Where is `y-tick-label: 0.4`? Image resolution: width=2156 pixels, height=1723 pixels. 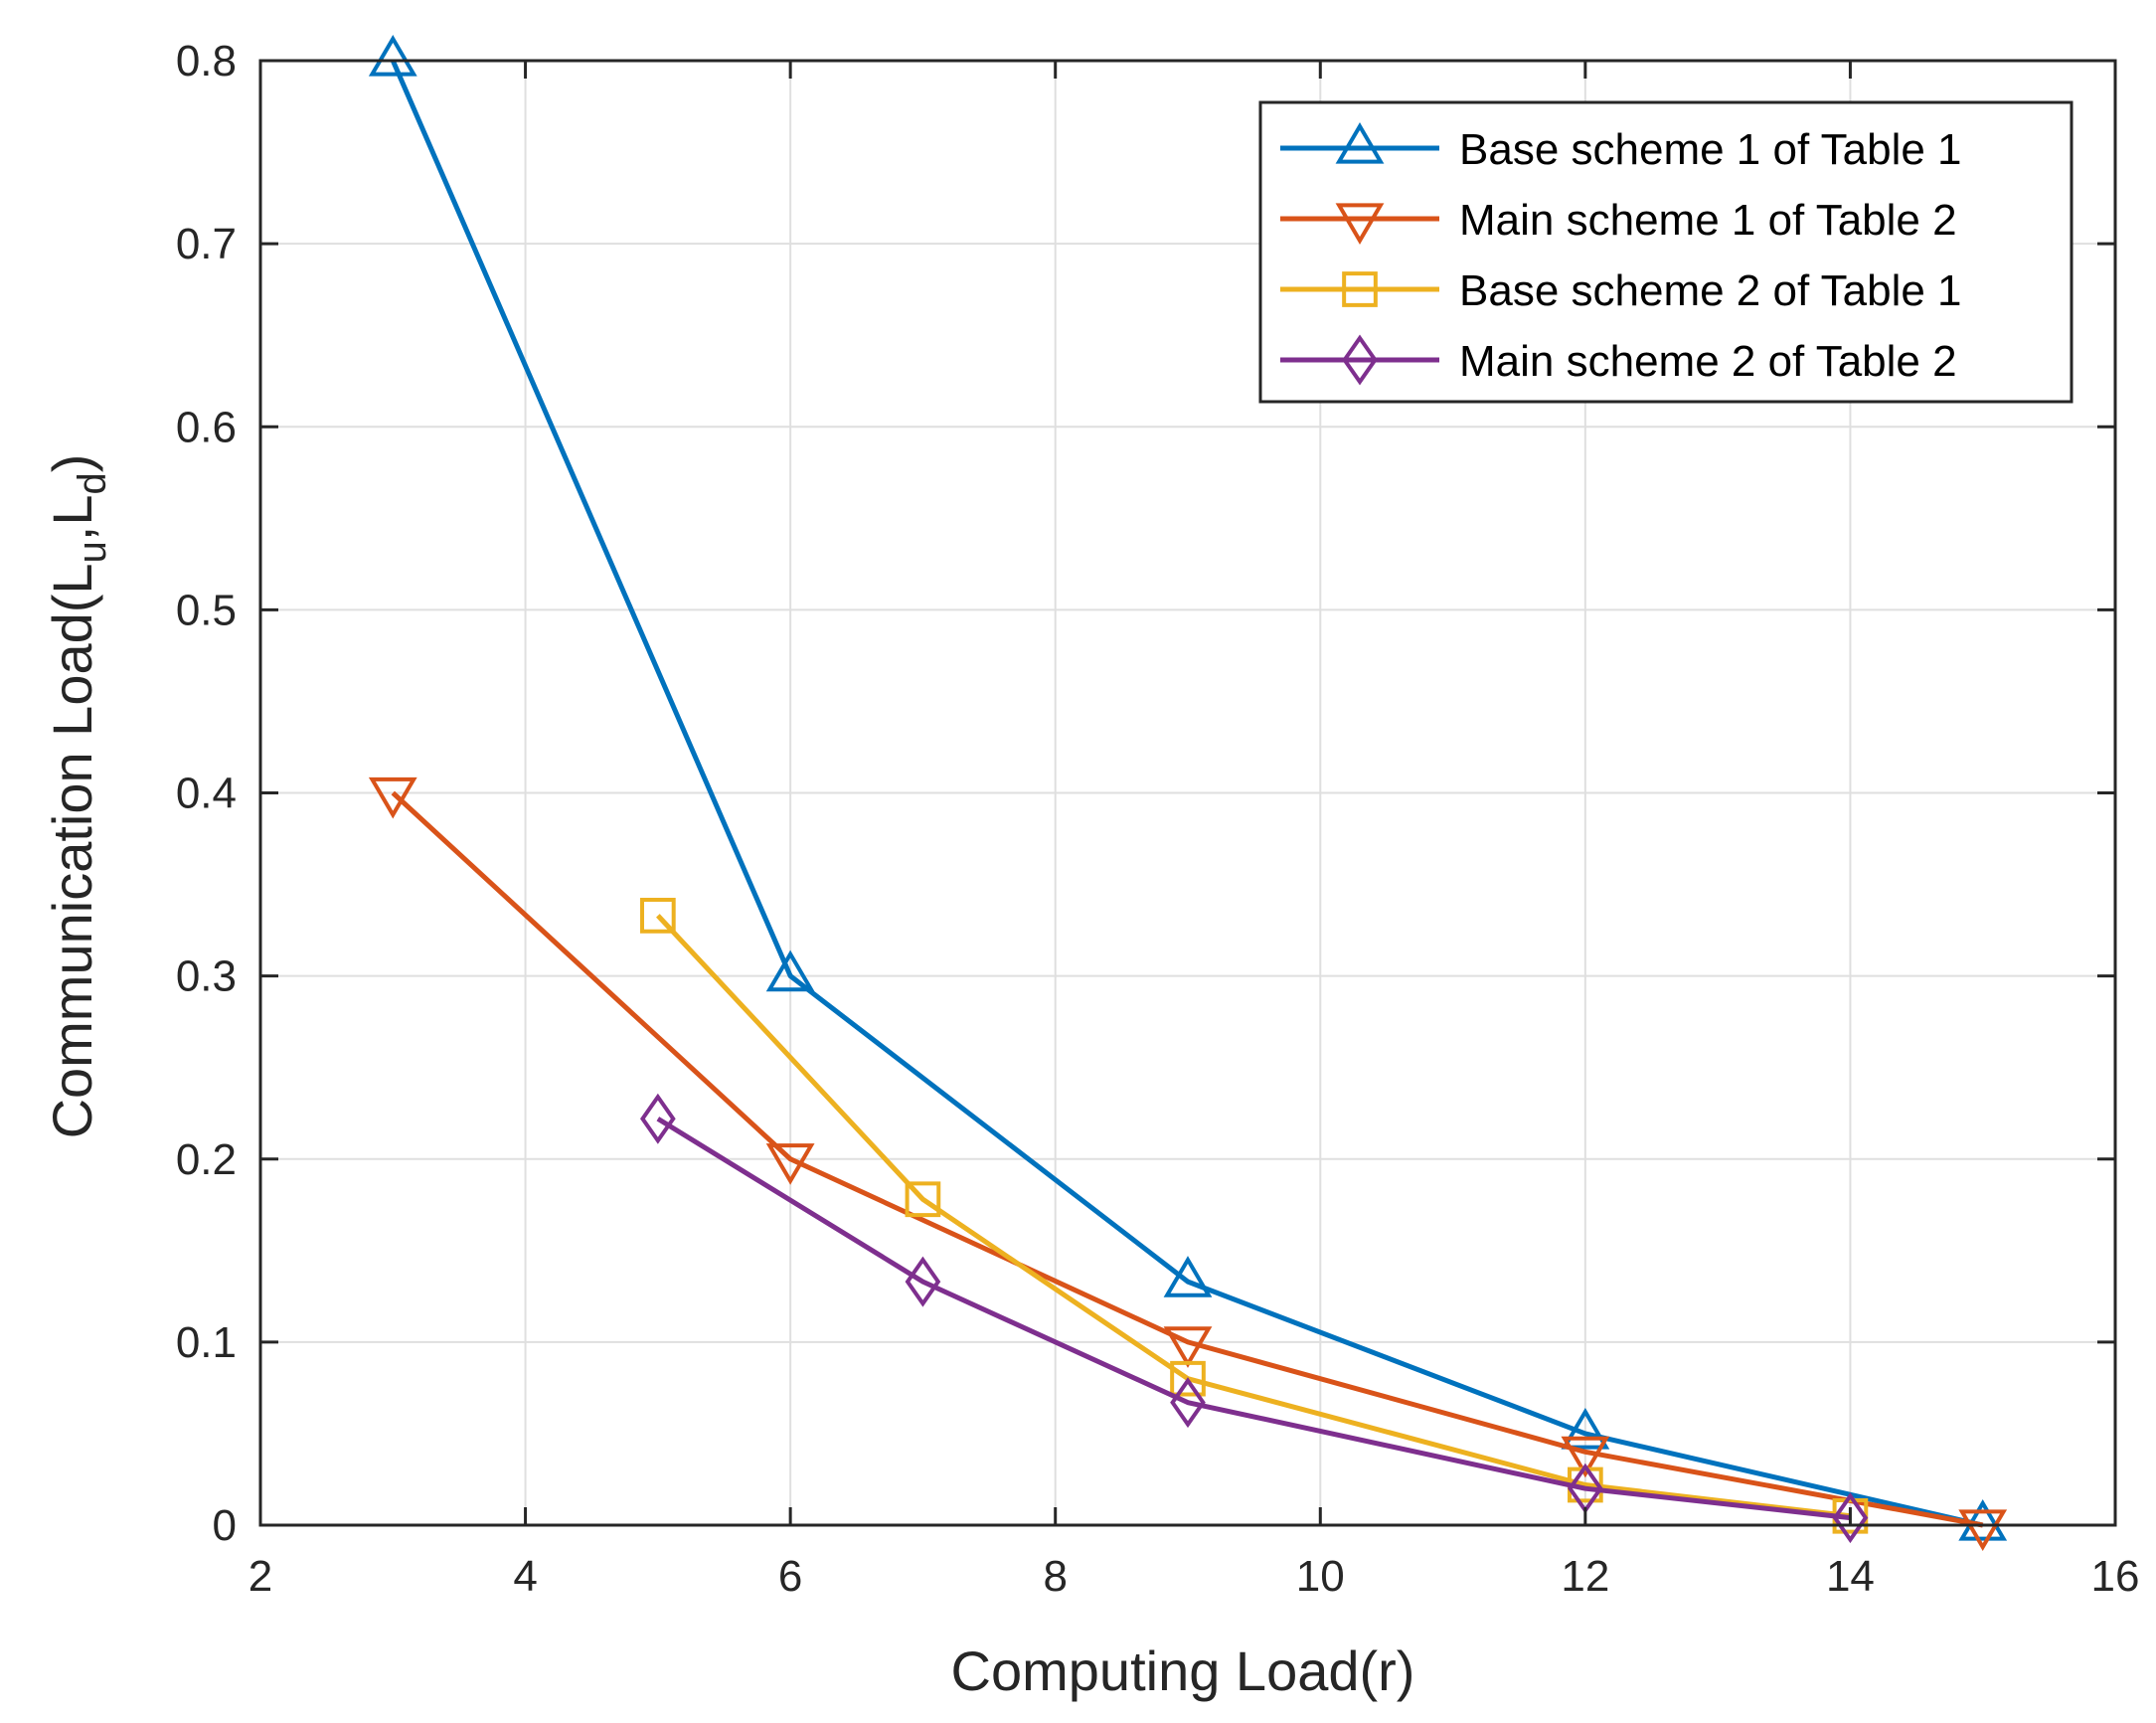 y-tick-label: 0.4 is located at coordinates (207, 794).